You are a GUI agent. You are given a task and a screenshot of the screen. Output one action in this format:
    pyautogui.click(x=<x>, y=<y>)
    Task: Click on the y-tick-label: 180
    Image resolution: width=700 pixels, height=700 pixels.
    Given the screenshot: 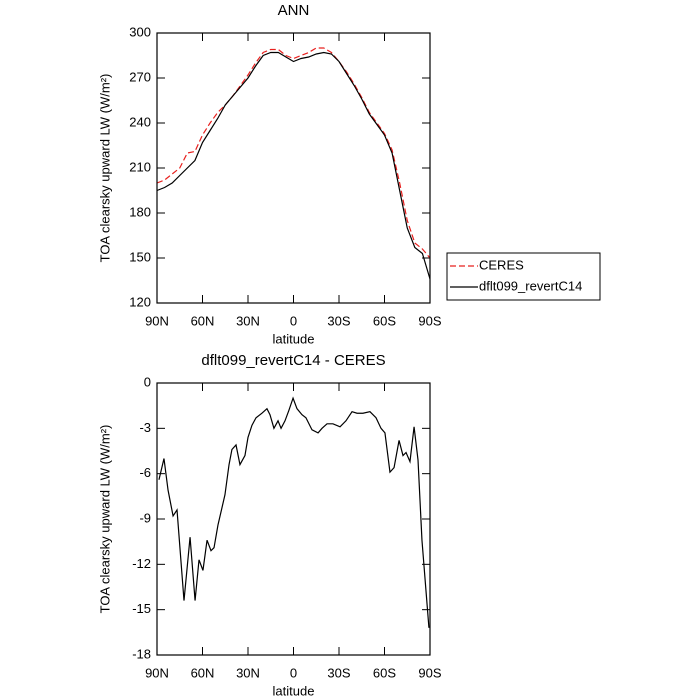 What is the action you would take?
    pyautogui.click(x=140, y=211)
    